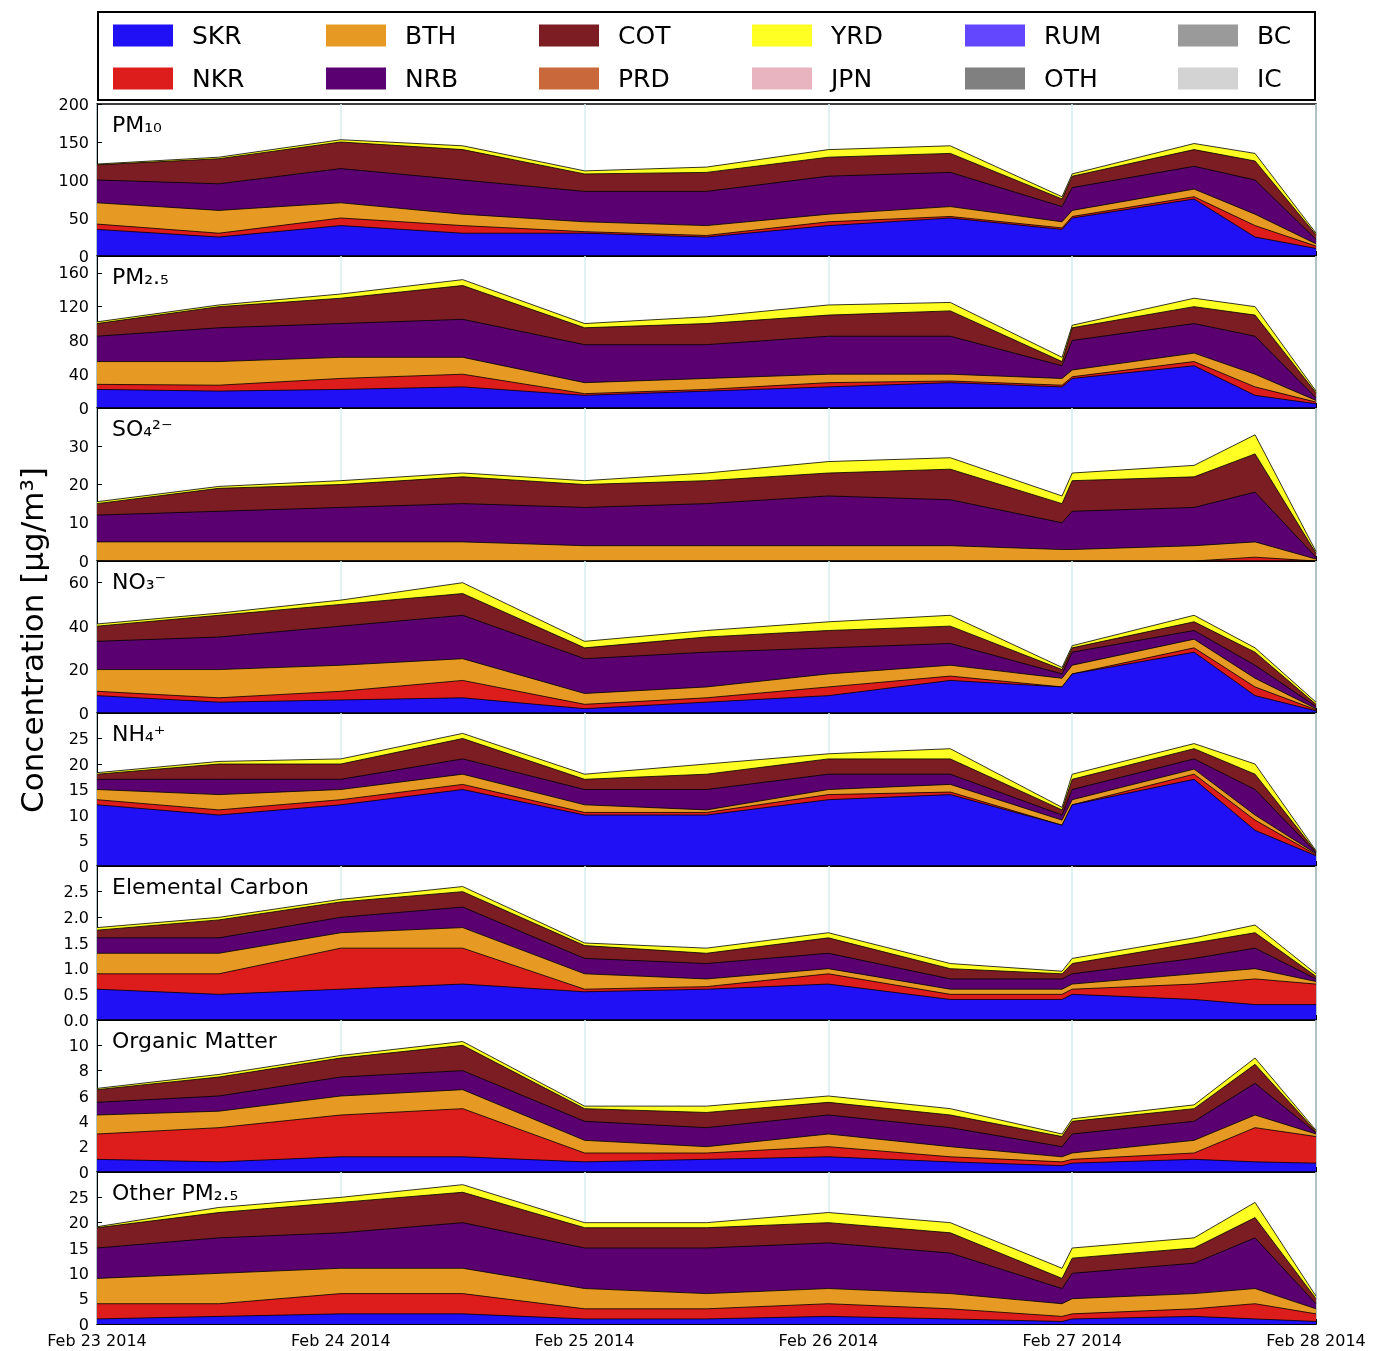 This screenshot has height=1351, width=1376. What do you see at coordinates (73, 307) in the screenshot?
I see `y-tick-label: 120` at bounding box center [73, 307].